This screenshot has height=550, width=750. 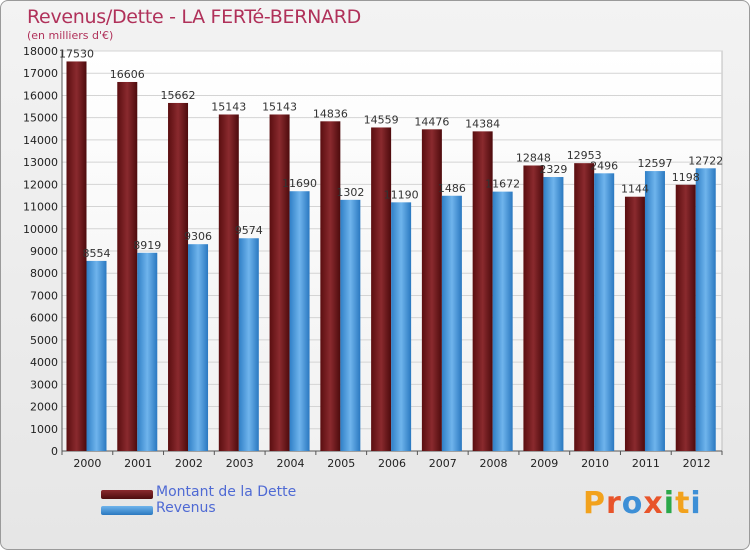 I want to click on x-tick-label: 2001, so click(x=138, y=463).